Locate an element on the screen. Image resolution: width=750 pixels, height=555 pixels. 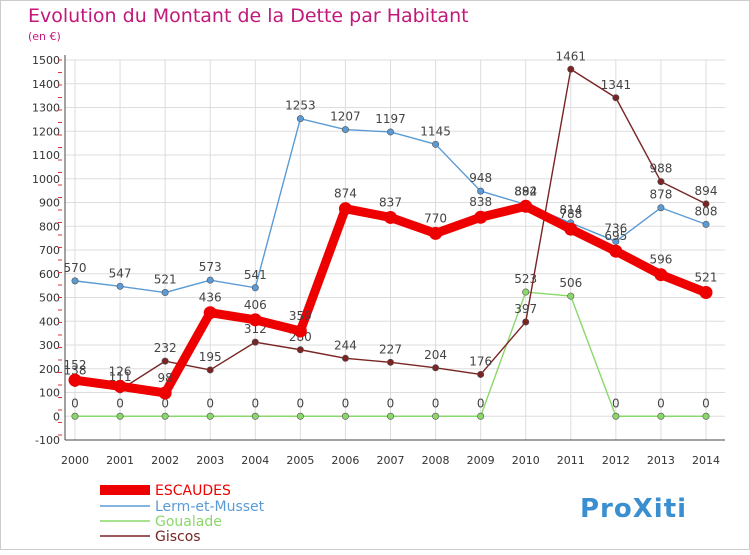
x-tick-label: 2014 is located at coordinates (706, 460).